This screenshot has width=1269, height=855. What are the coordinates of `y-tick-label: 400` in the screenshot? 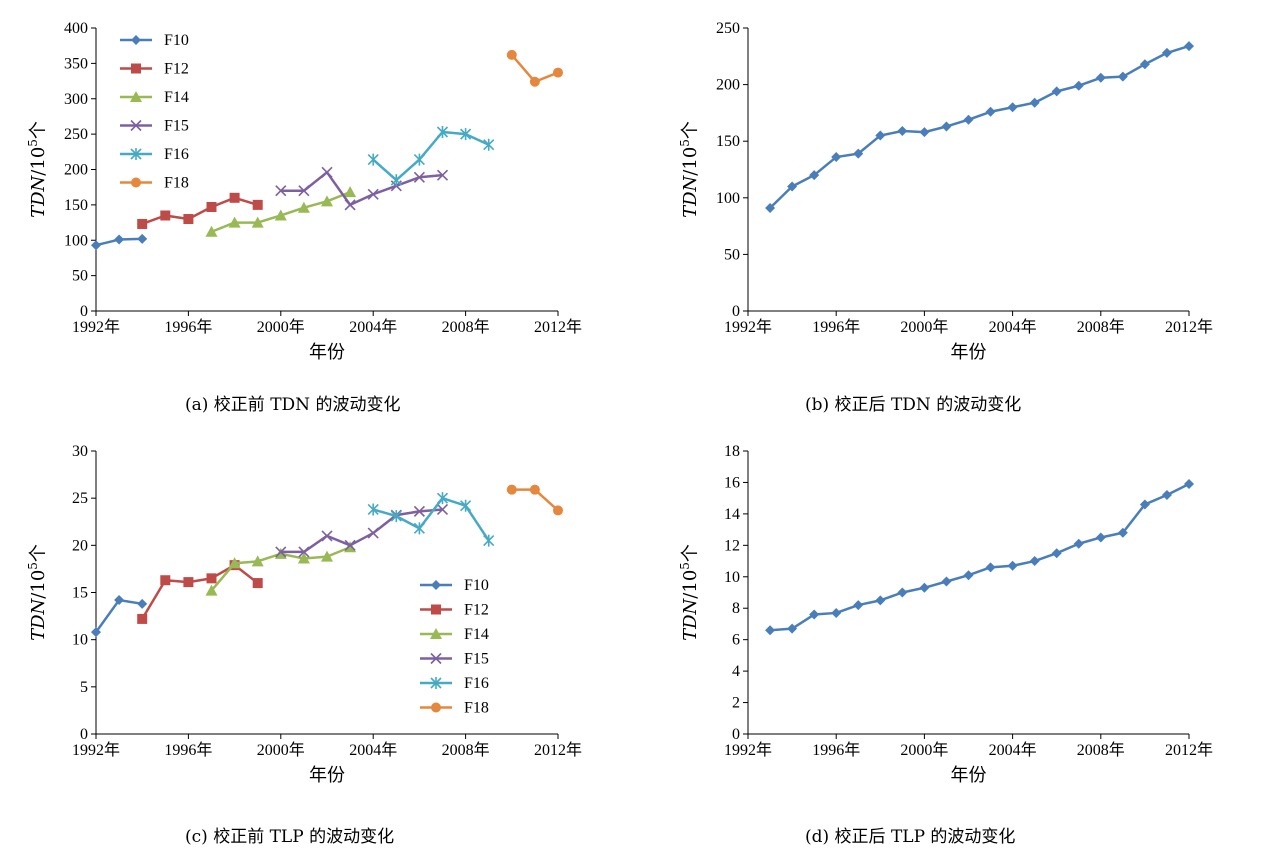 It's located at (76, 28).